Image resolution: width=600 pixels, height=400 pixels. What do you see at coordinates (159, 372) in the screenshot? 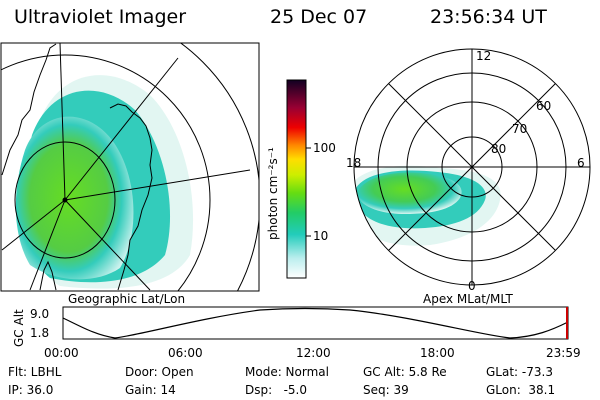
I see `info-door: Door: Open` at bounding box center [159, 372].